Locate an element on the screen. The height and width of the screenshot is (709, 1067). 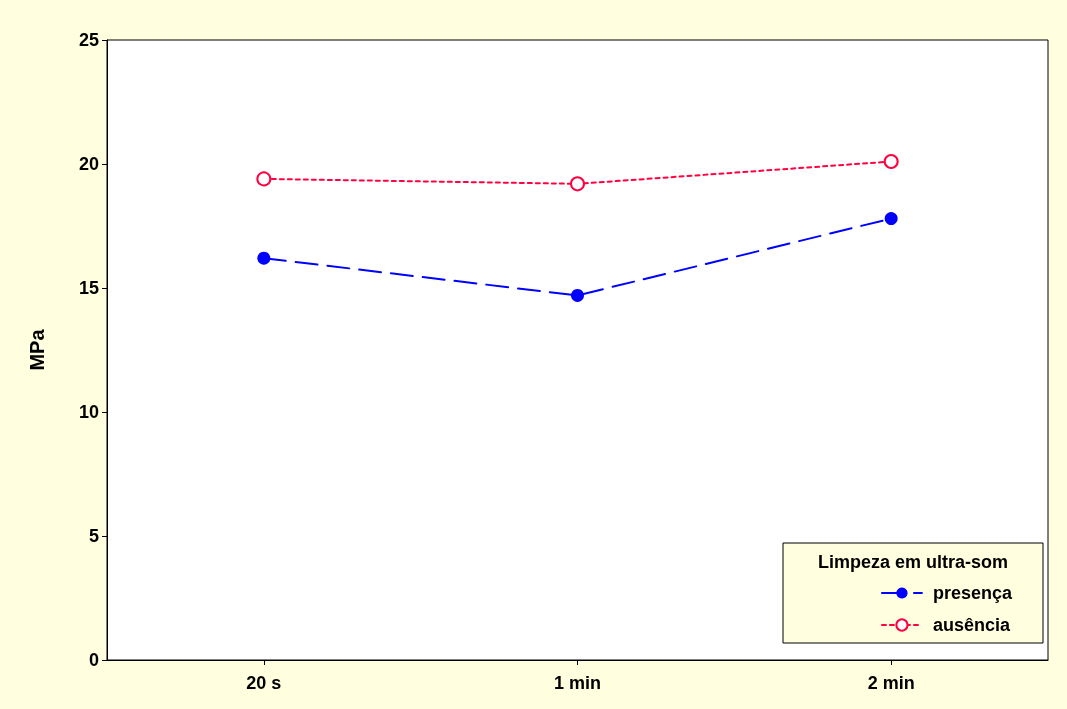
legend-title: Limpeza em ultra-som is located at coordinates (913, 562).